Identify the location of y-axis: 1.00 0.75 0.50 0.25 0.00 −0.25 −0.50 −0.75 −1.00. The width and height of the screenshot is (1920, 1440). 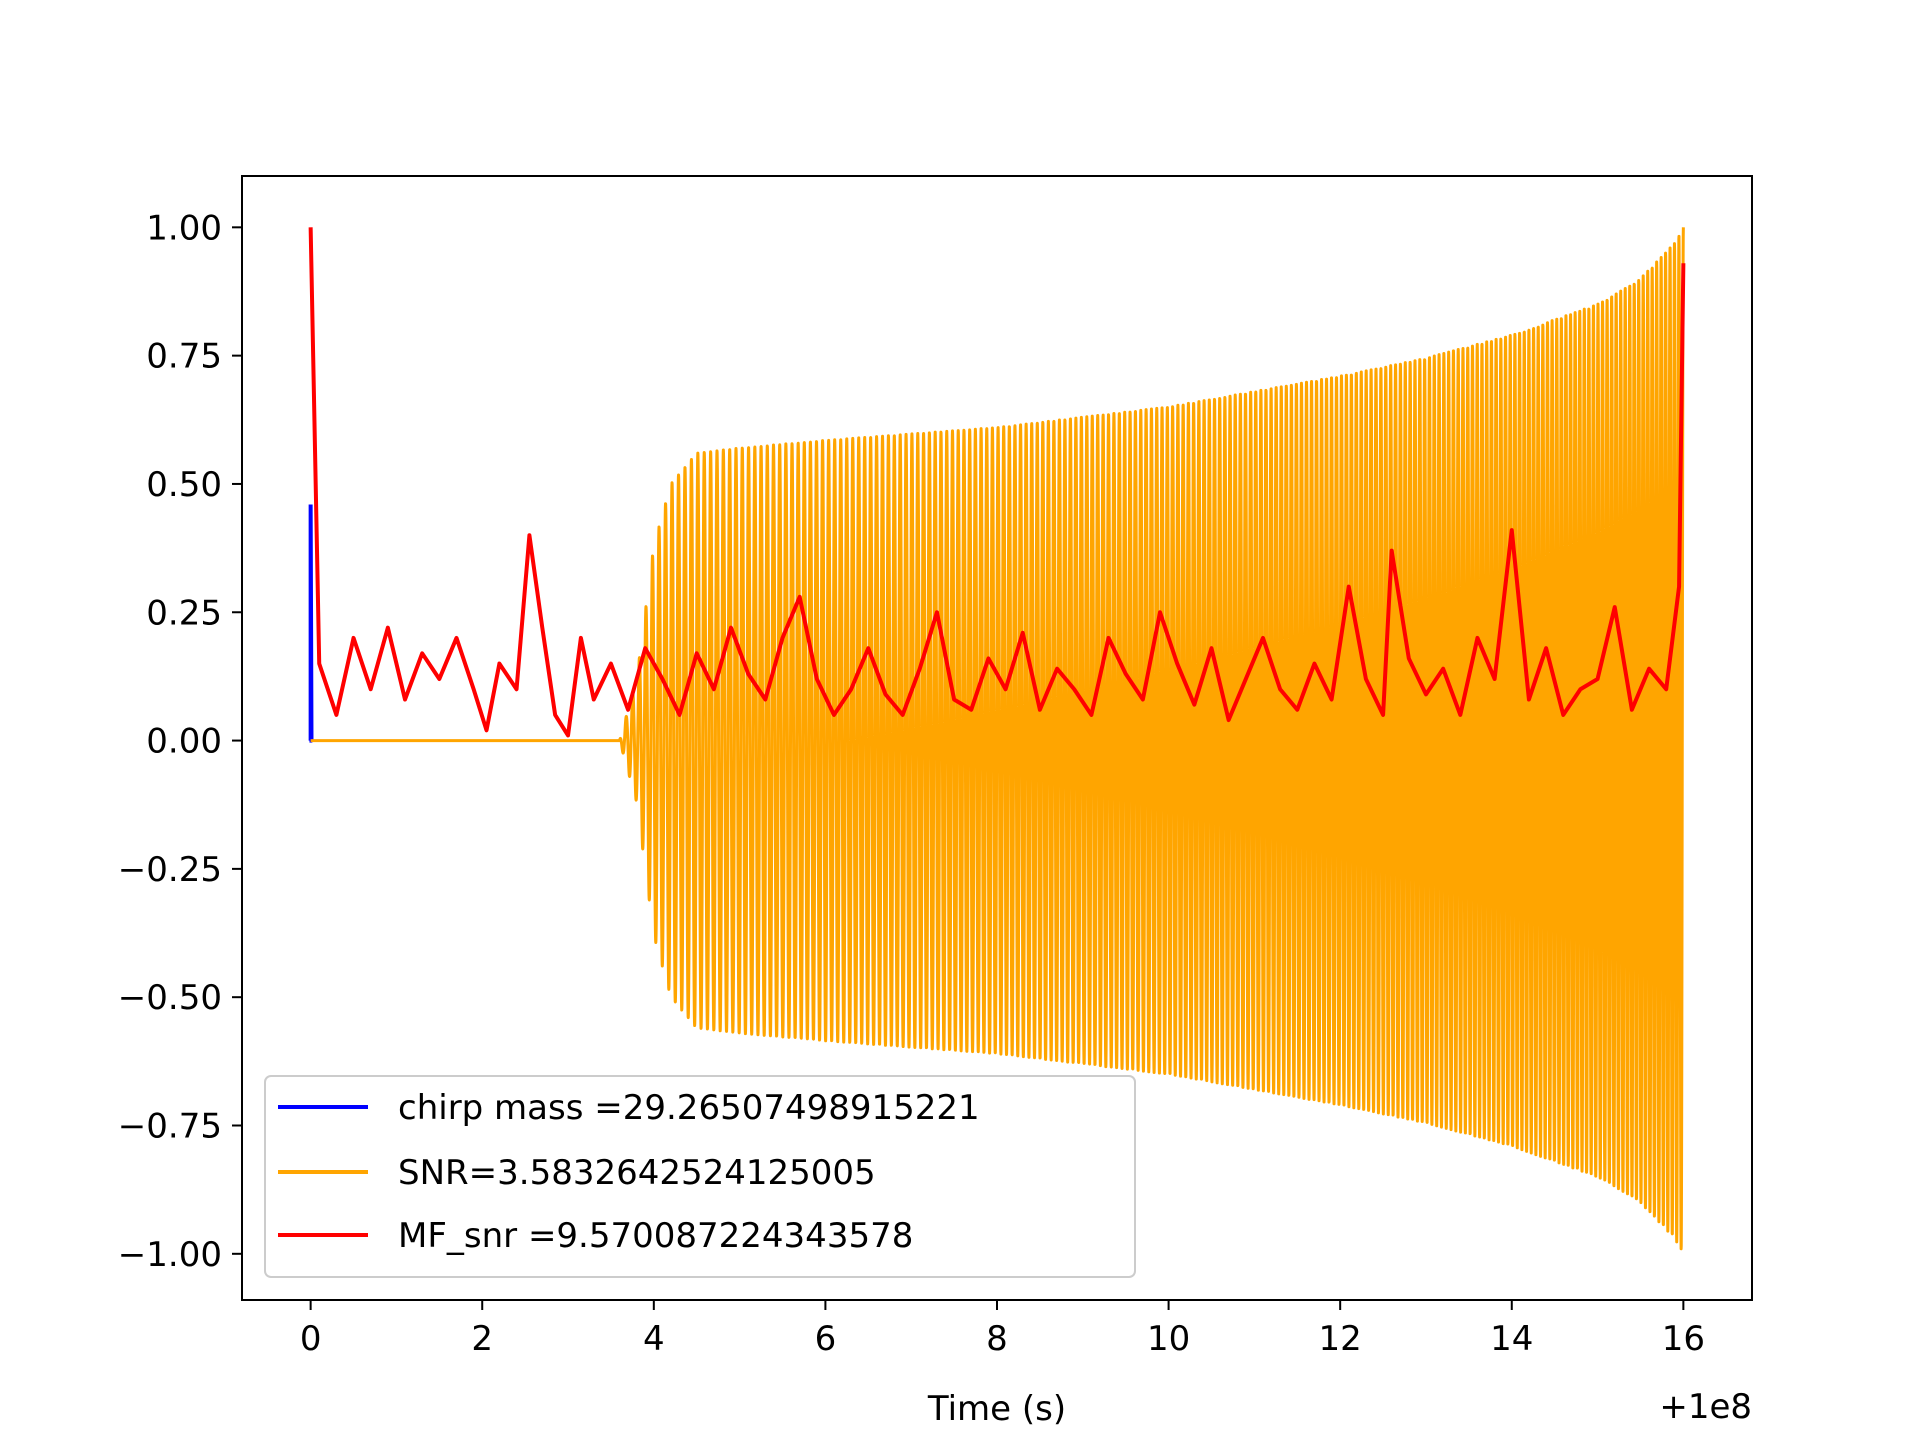
(180, 741).